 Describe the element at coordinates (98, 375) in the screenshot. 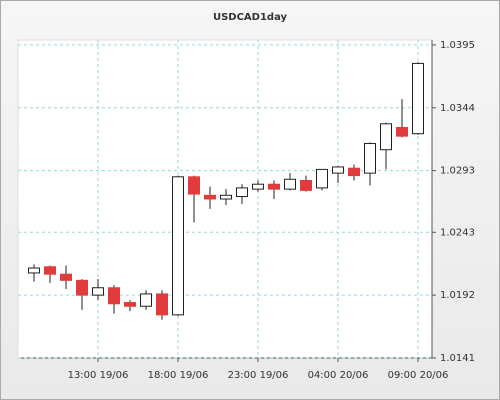

I see `x-tick-label: 13:00 19/06` at that location.